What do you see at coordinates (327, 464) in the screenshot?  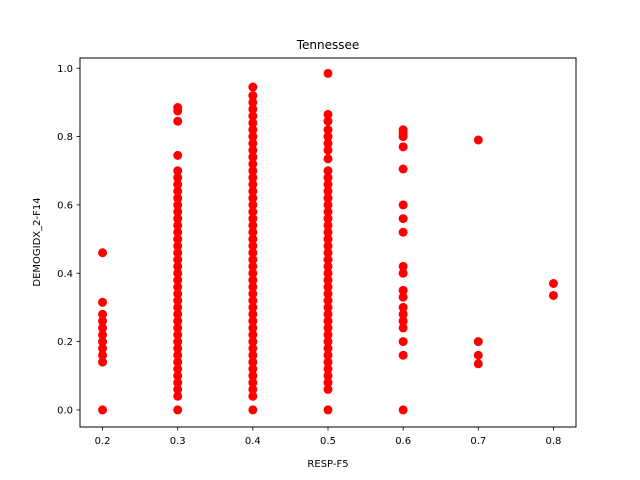 I see `x-axis-label: RESP-F5` at bounding box center [327, 464].